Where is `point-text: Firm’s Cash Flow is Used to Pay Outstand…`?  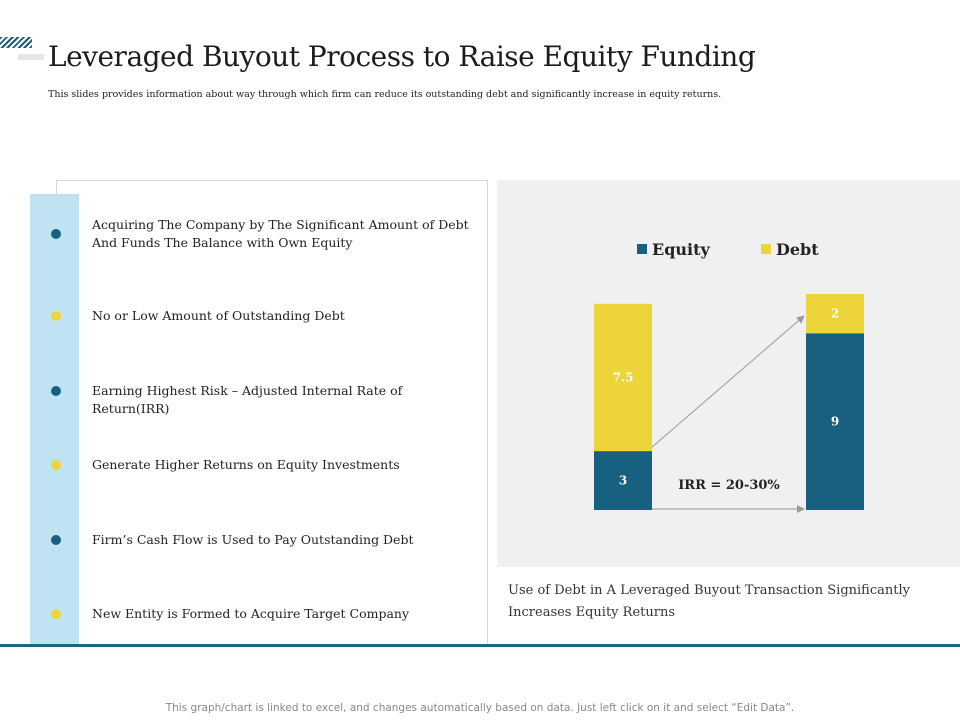
point-text: Firm’s Cash Flow is Used to Pay Outstand… is located at coordinates (253, 539).